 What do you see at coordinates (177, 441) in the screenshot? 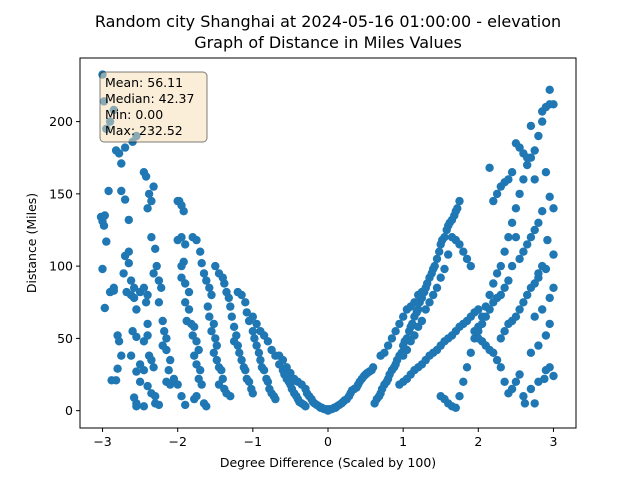
I see `x-tick-label: −2` at bounding box center [177, 441].